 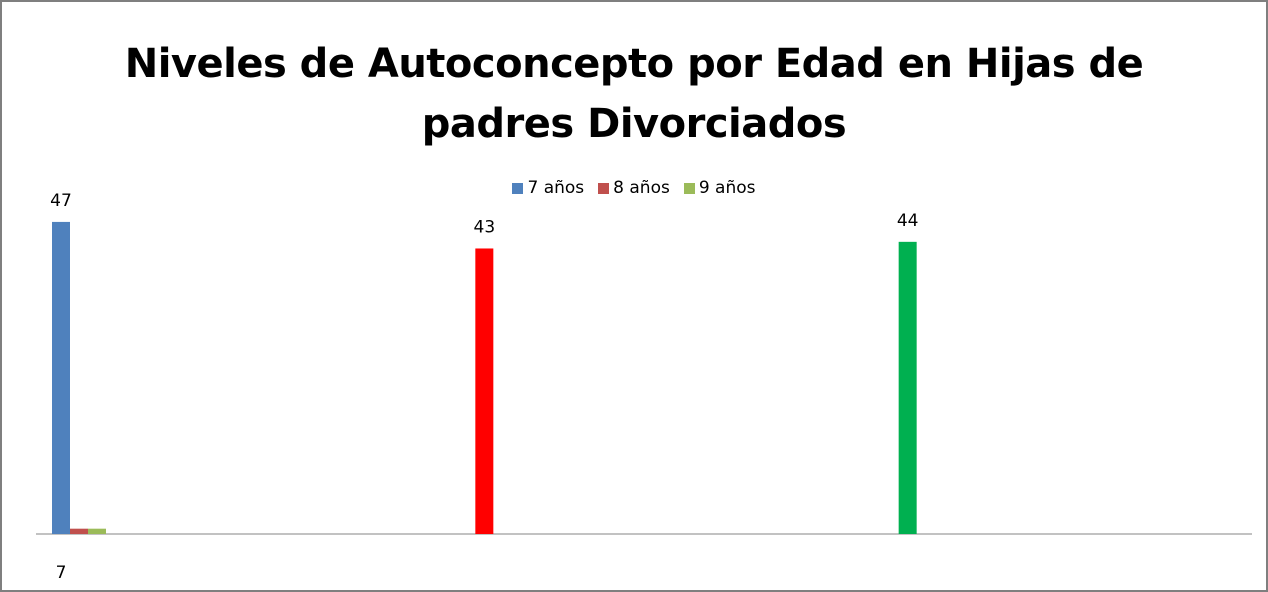 I want to click on legend-label: 9 años, so click(x=727, y=188).